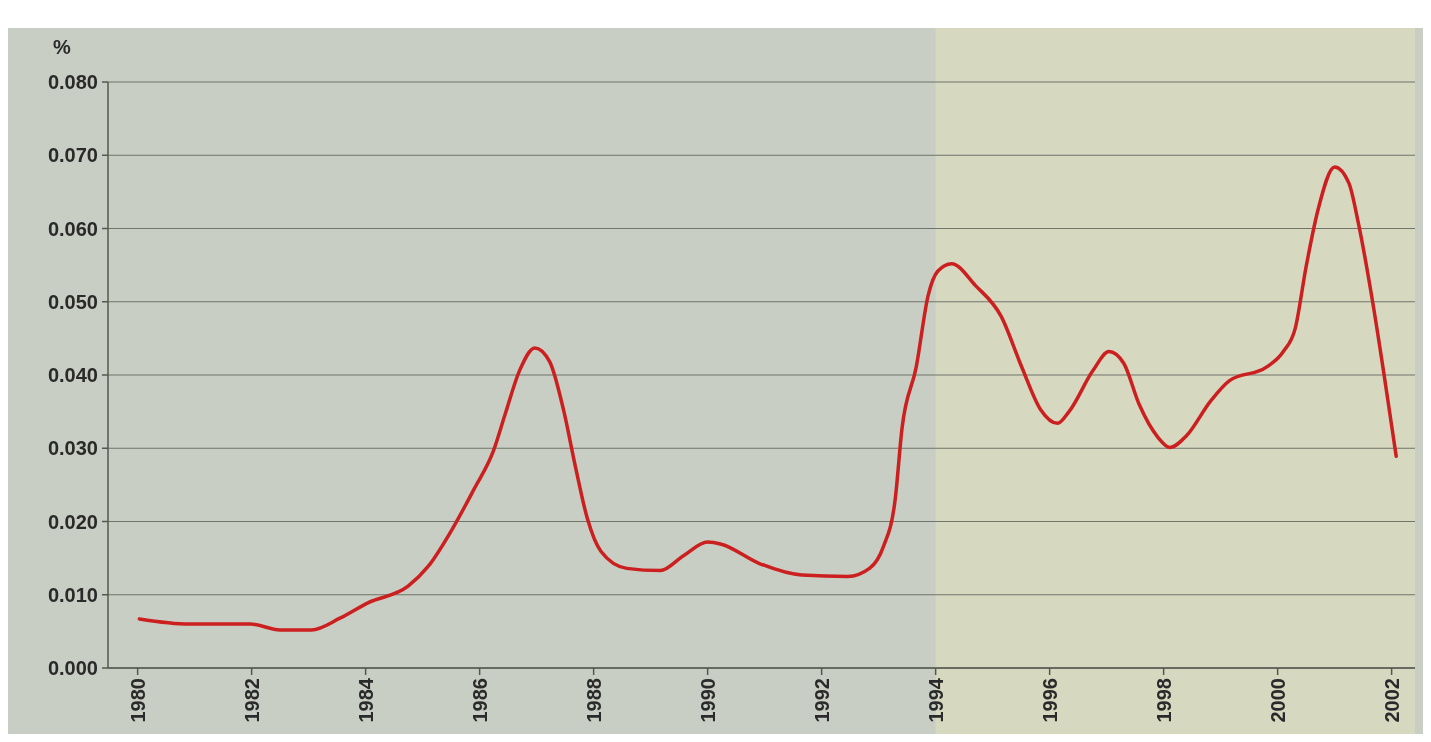 Image resolution: width=1431 pixels, height=742 pixels. Describe the element at coordinates (707, 700) in the screenshot. I see `x-tick-label: 1990` at that location.